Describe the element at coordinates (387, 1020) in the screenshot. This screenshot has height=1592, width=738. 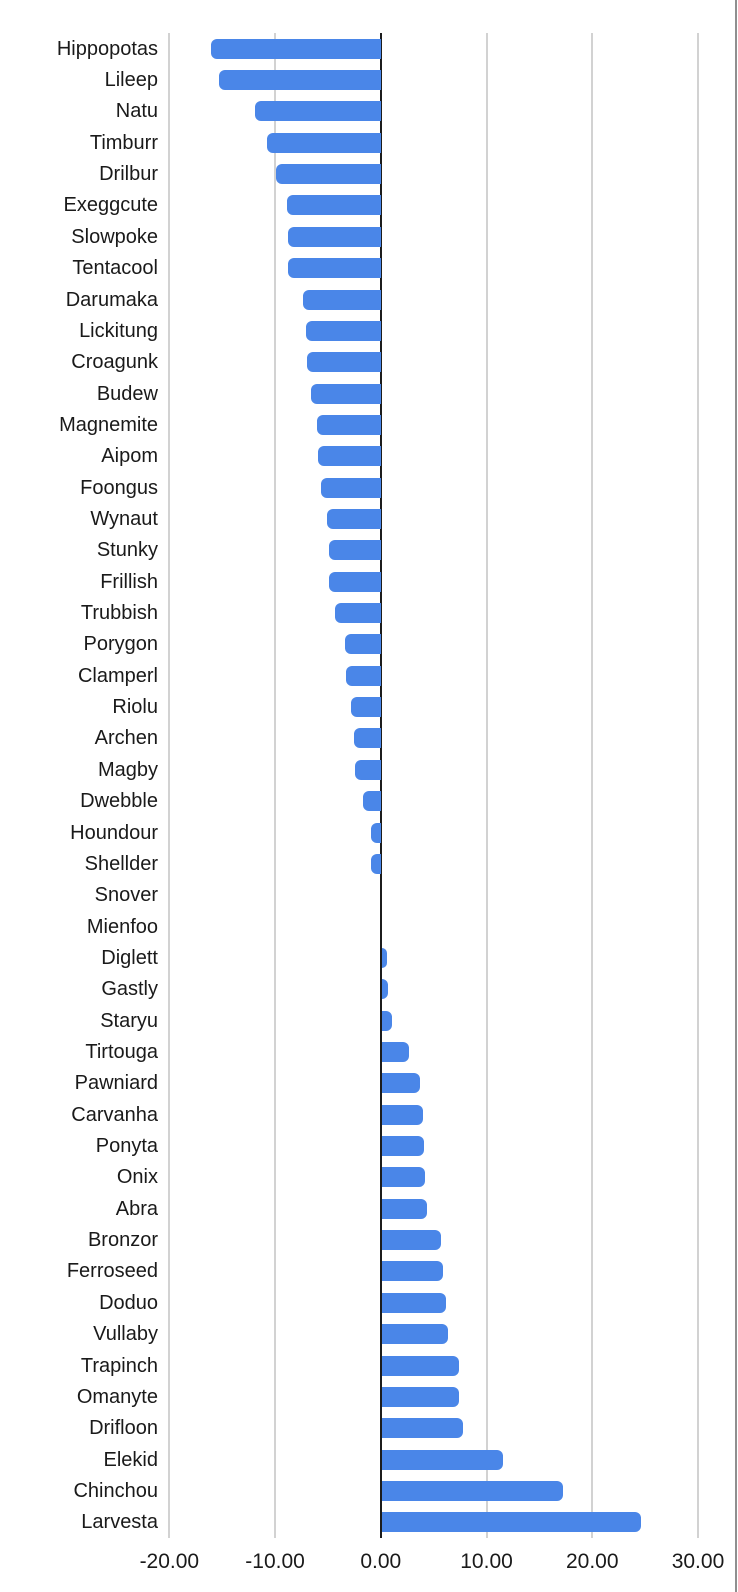
I see `bar-staryu` at that location.